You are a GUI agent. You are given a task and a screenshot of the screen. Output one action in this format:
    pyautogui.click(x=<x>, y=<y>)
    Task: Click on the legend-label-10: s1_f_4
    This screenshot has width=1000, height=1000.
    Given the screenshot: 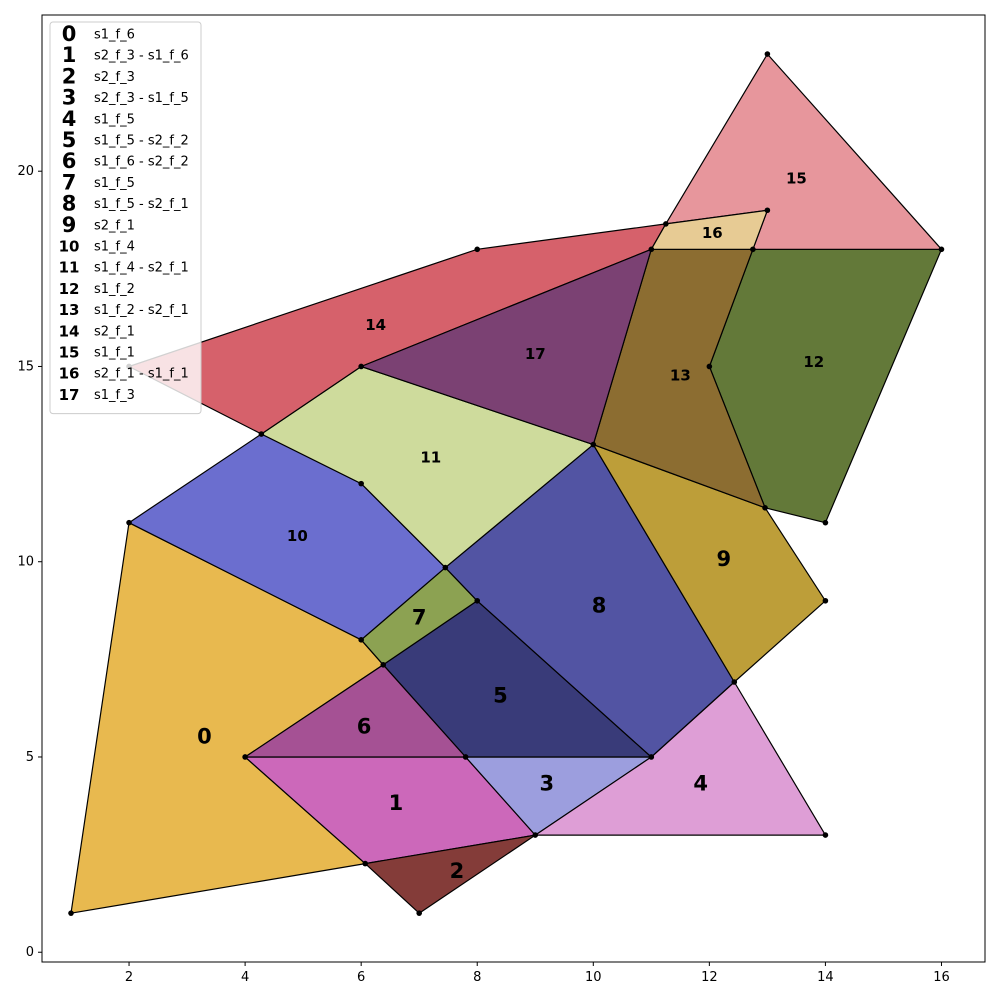 What is the action you would take?
    pyautogui.click(x=114, y=247)
    